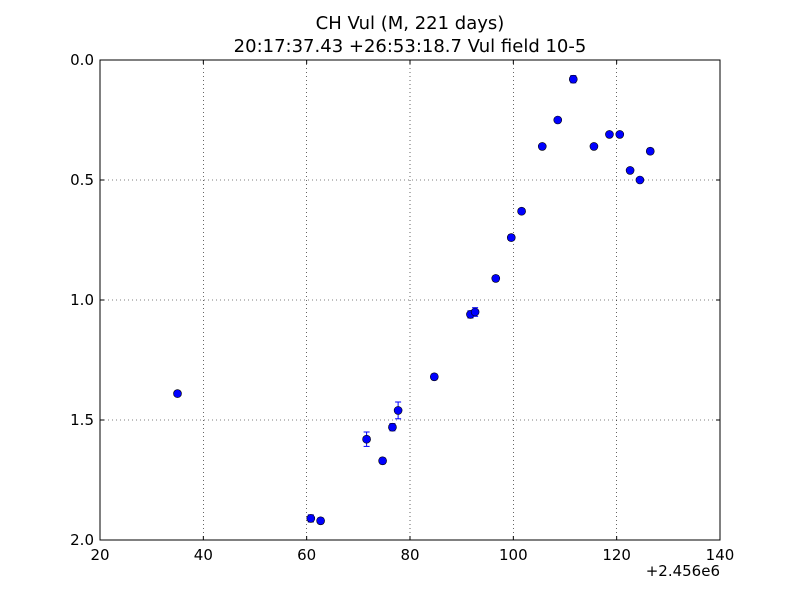 Image resolution: width=800 pixels, height=600 pixels. Describe the element at coordinates (410, 46) in the screenshot. I see `chart-subtitle: 20:17:37.43 +26:53:18.7 Vul field 10-5` at that location.